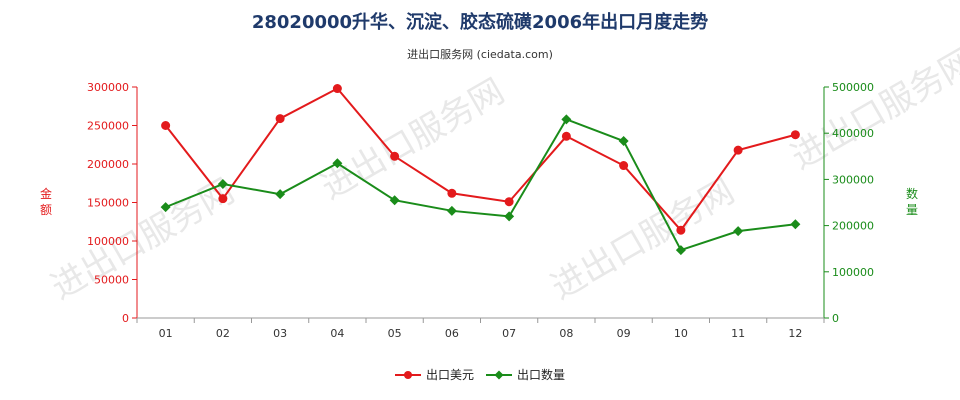  What do you see at coordinates (541, 374) in the screenshot?
I see `legend-label-1: 出口数量` at bounding box center [541, 374].